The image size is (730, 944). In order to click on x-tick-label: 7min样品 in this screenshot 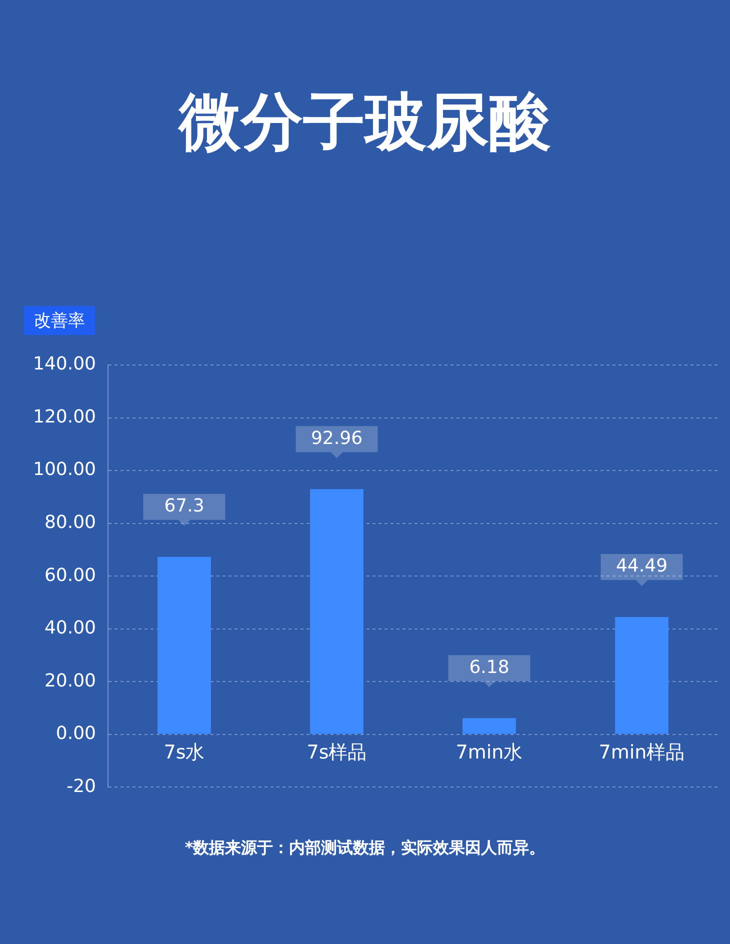, I will do `click(641, 753)`.